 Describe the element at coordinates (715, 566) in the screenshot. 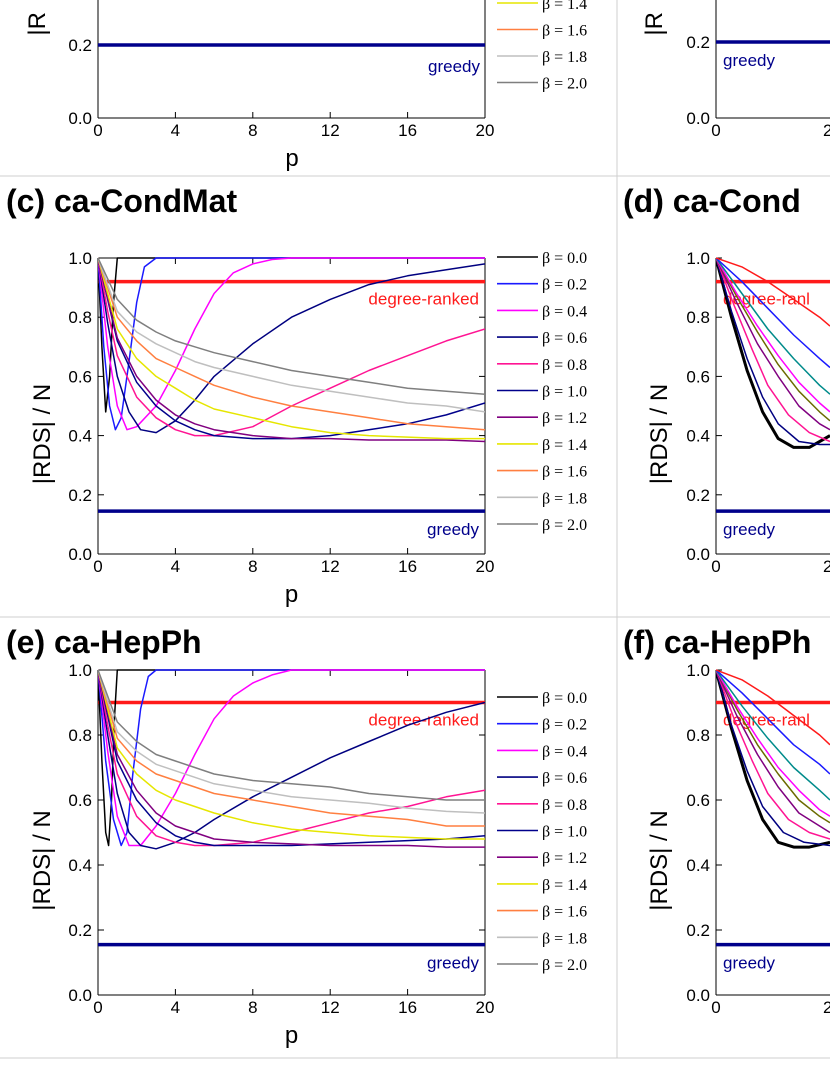

I see `panel-d-xtick-label: 0` at that location.